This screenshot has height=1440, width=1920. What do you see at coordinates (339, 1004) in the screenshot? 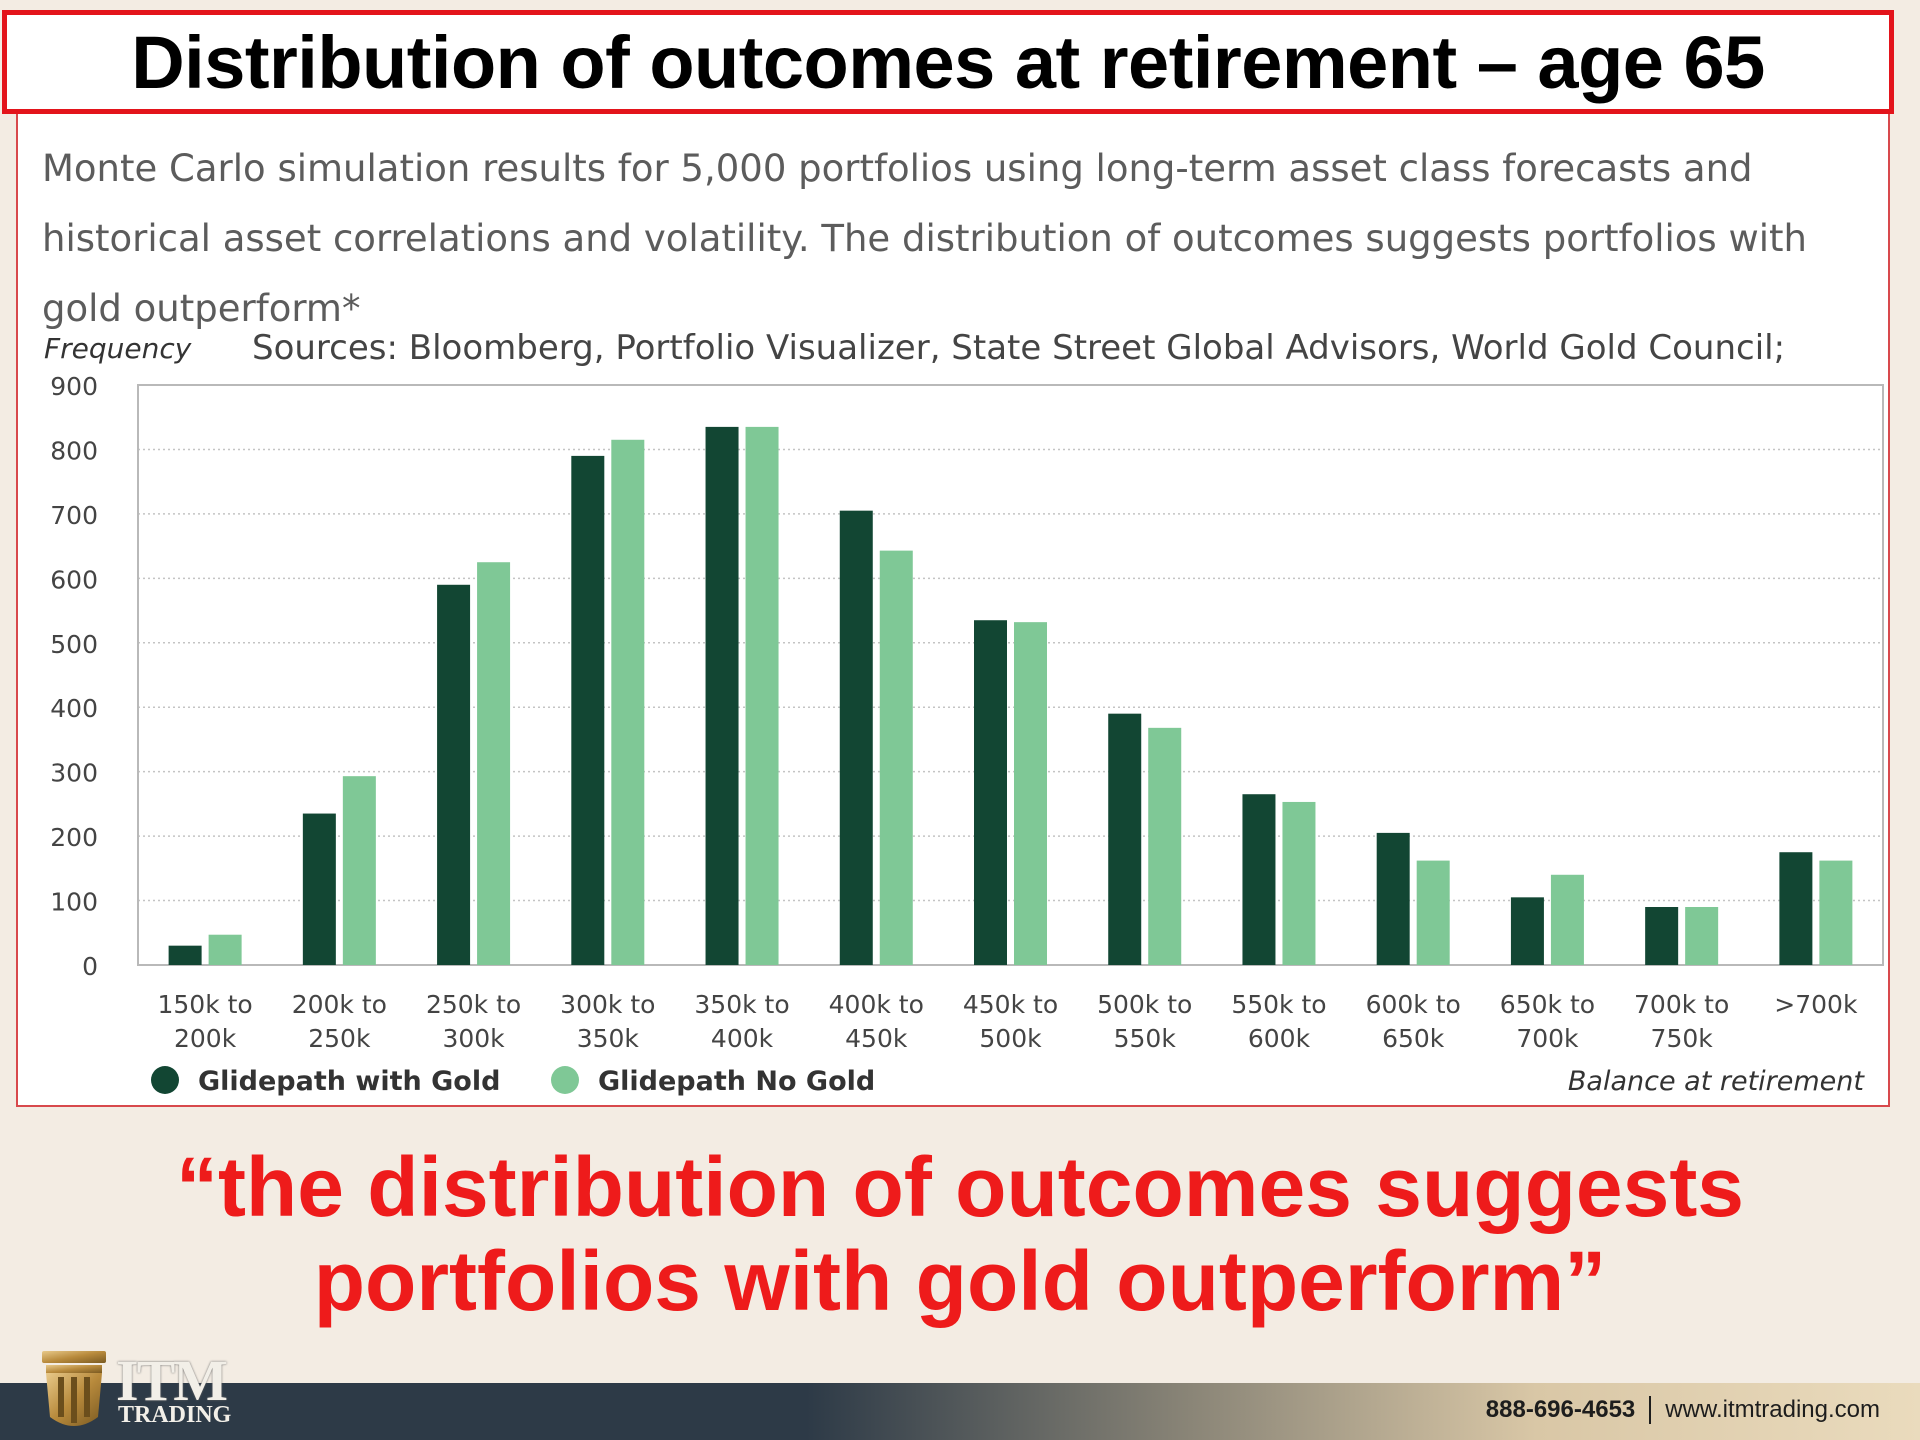
I see `x-tick-label: 200k to` at bounding box center [339, 1004].